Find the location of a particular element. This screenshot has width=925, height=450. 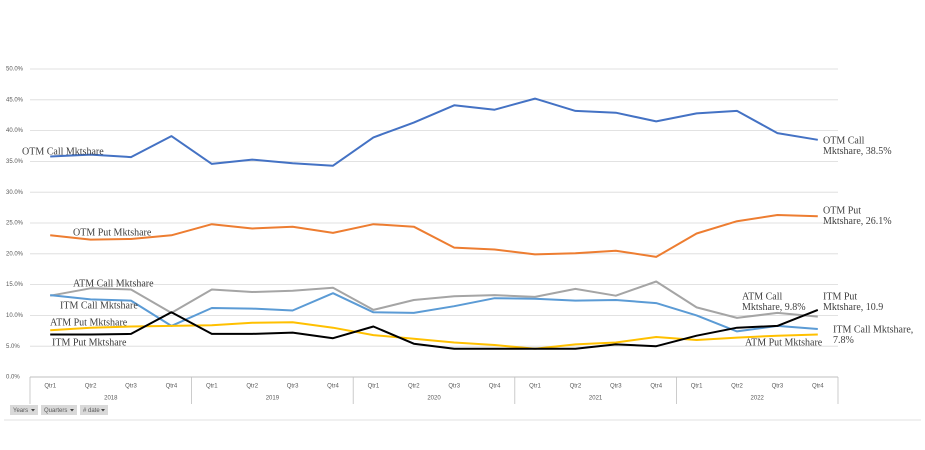

field-button: Years is located at coordinates (24, 410).